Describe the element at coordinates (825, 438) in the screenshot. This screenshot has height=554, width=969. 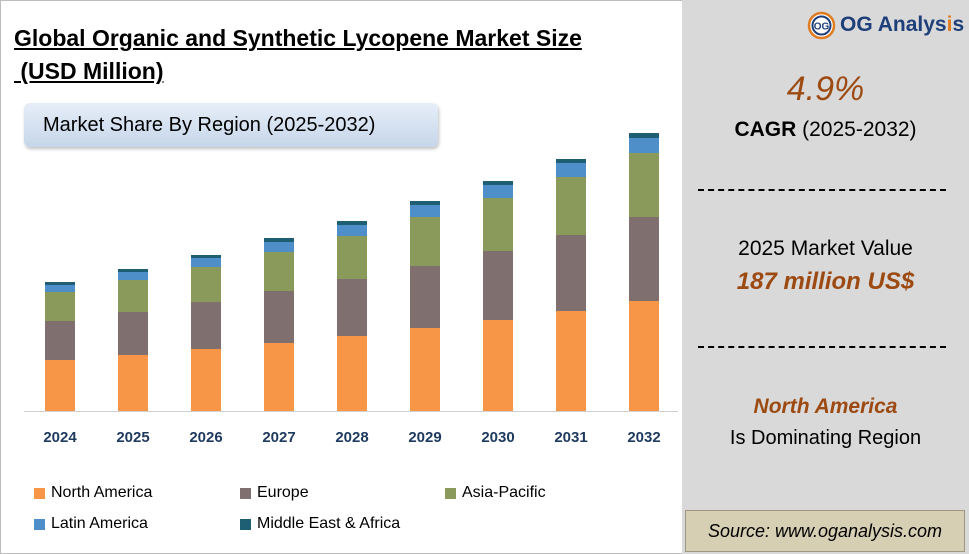
I see `dominating-label: Is Dominating Region` at that location.